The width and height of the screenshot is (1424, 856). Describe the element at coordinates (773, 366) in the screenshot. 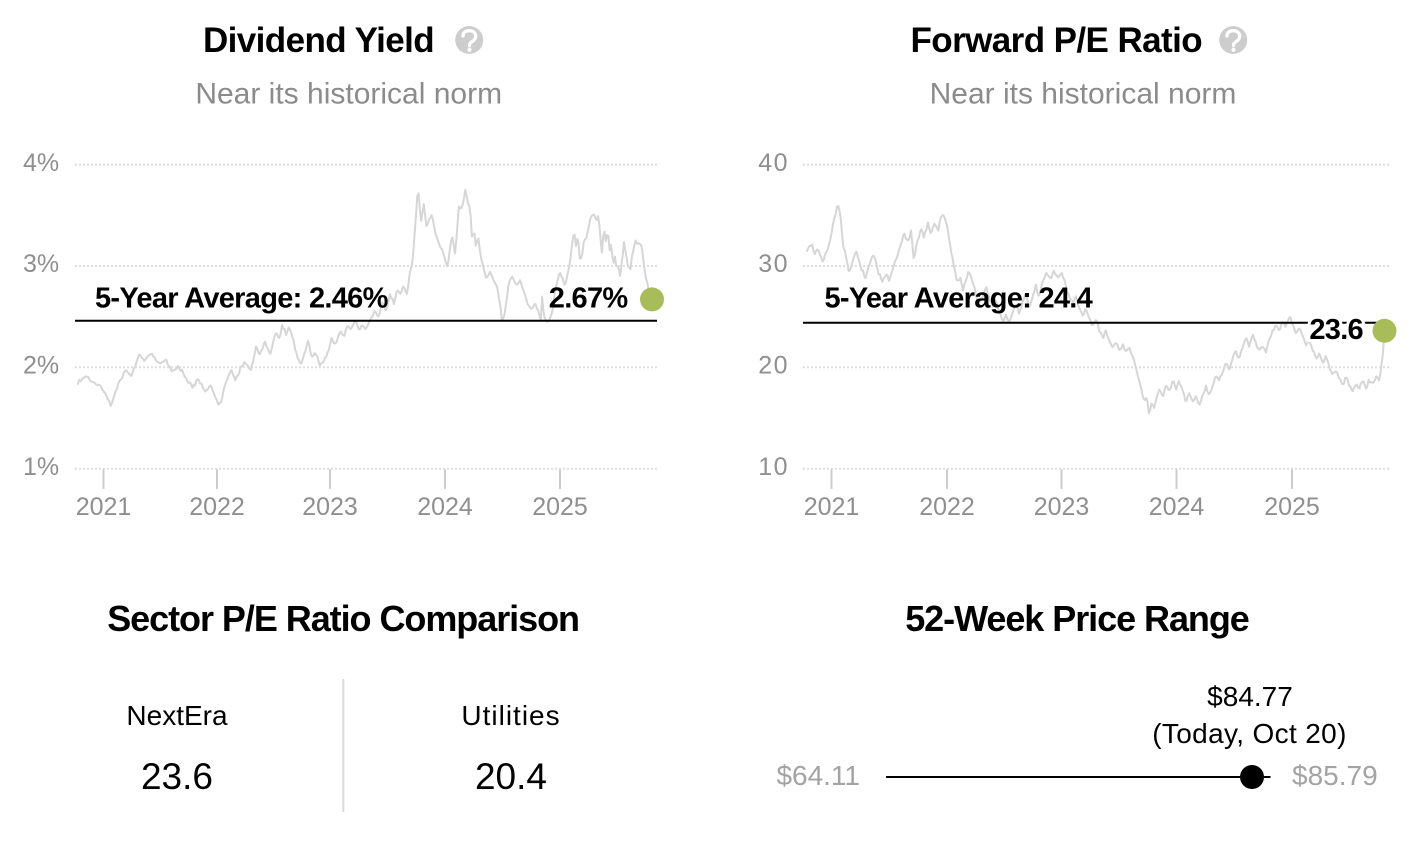

I see `svg-text: 20` at that location.